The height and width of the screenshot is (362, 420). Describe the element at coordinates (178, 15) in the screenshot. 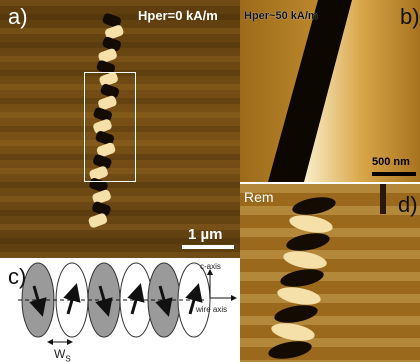

I see `panel-a-field-label: Hper=0 kA/m` at that location.